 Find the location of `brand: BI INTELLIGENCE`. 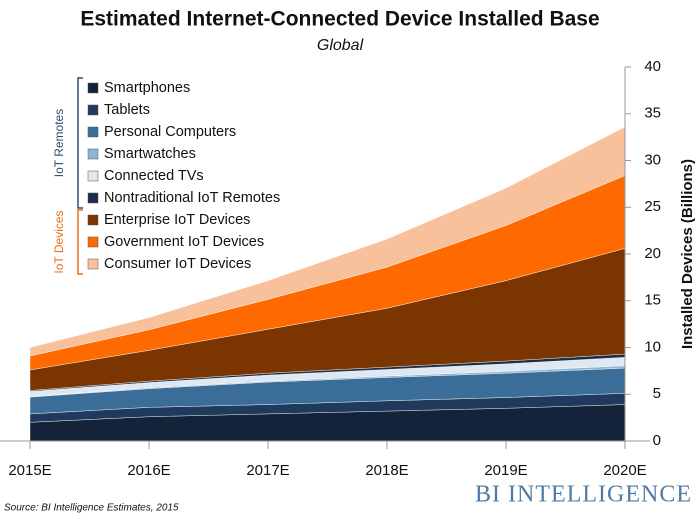

brand: BI INTELLIGENCE is located at coordinates (583, 495).